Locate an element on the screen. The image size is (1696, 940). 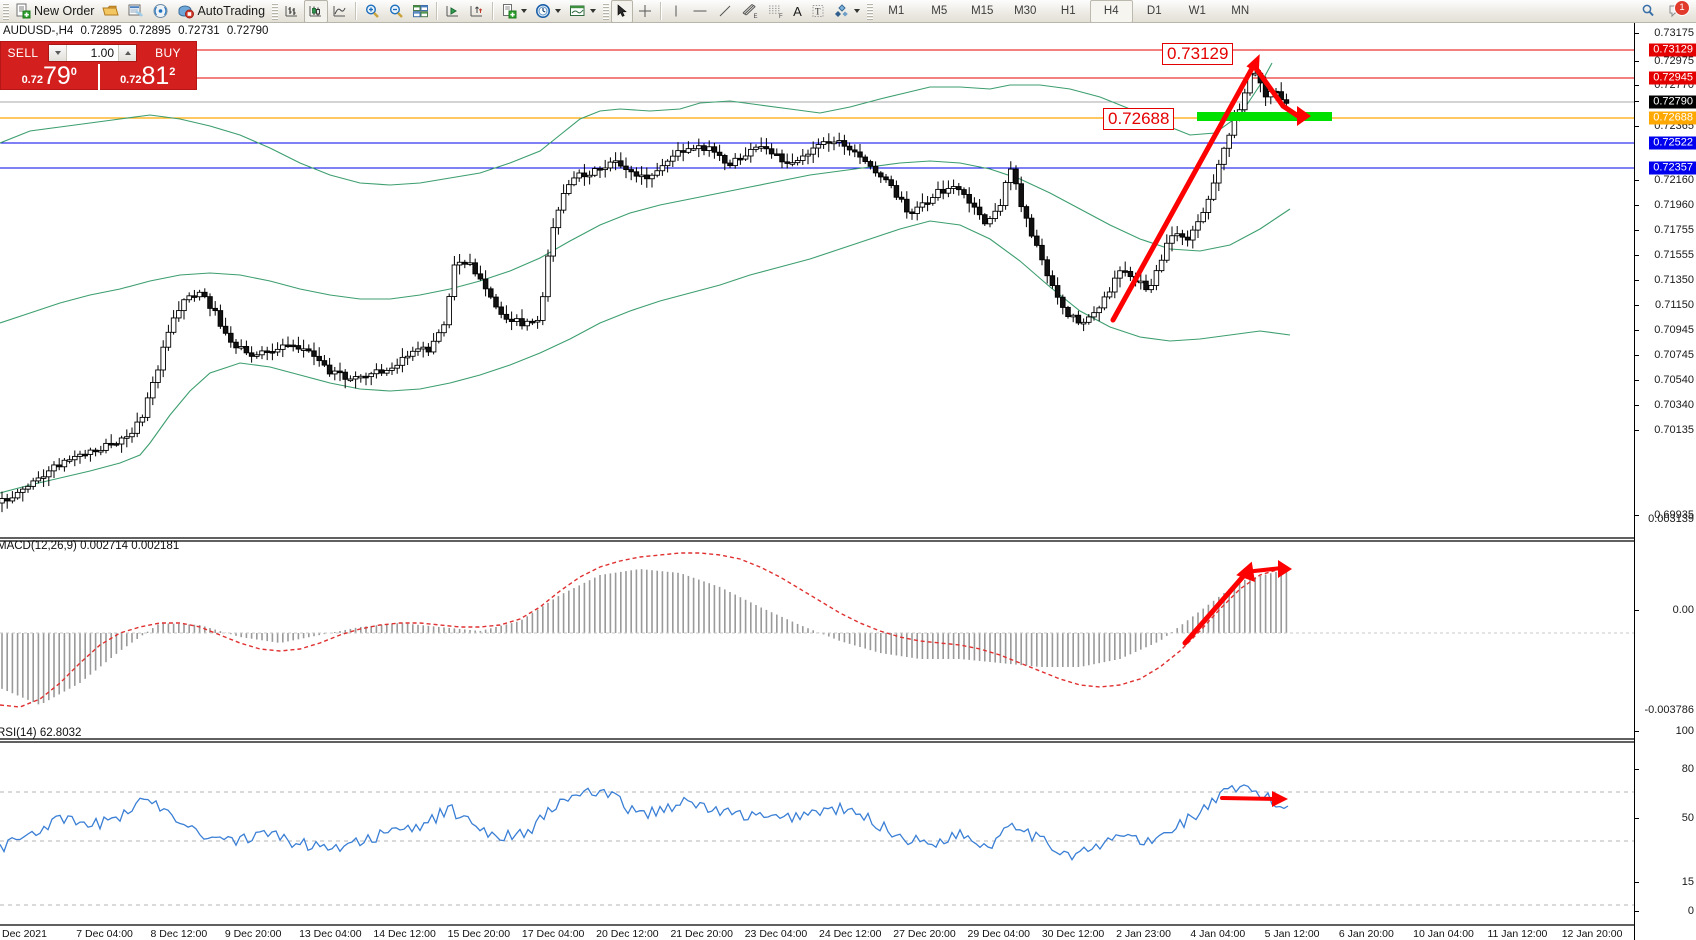
zoom-in-button is located at coordinates (372, 11).